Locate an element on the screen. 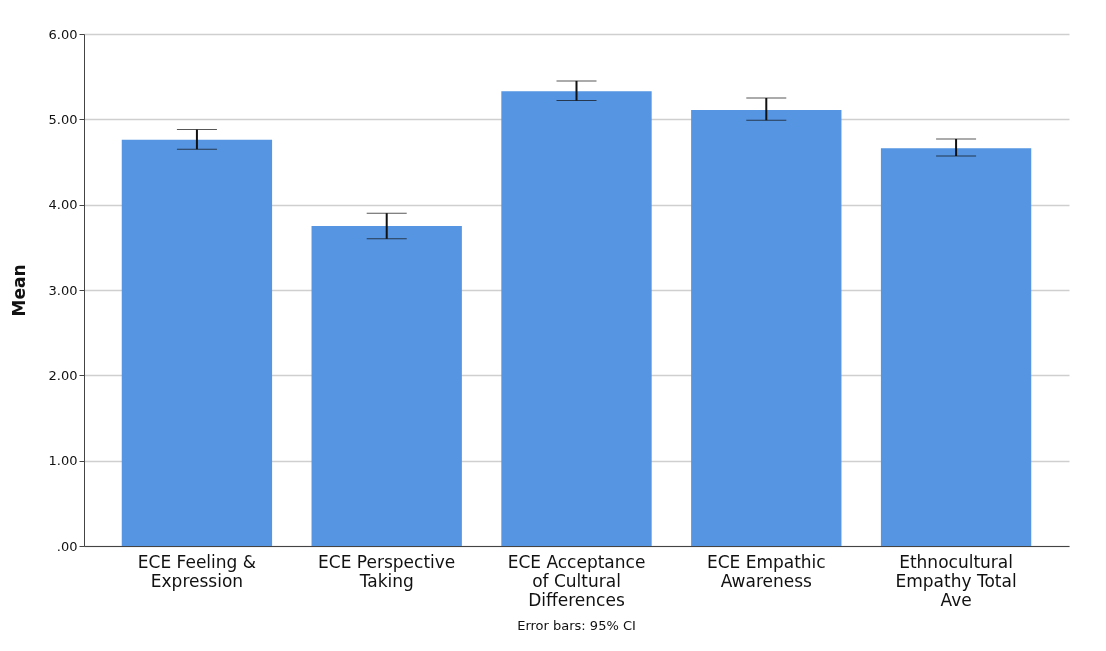 The height and width of the screenshot is (651, 1106). y-tick-label: 2.00 is located at coordinates (63, 375).